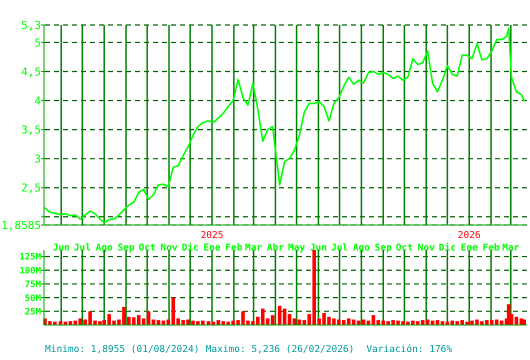 The width and height of the screenshot is (530, 360). I want to click on y-tick-label: 4,5, so click(31, 71).